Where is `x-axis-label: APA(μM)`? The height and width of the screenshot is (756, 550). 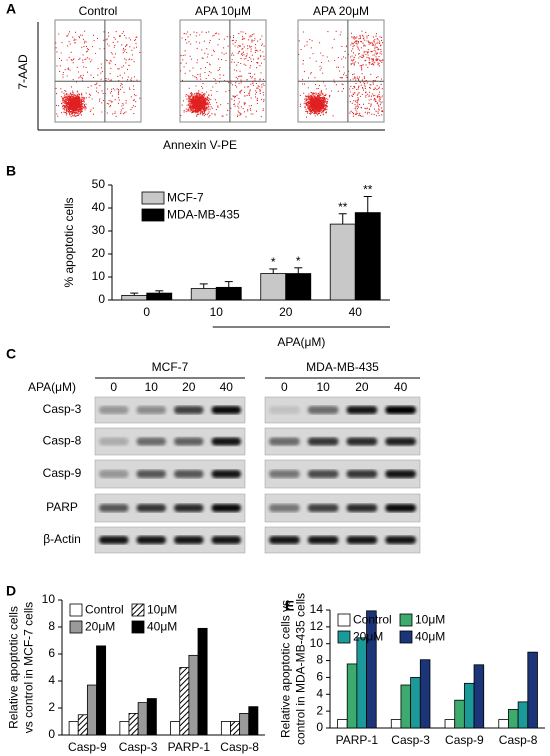 x-axis-label: APA(μM) is located at coordinates (301, 342).